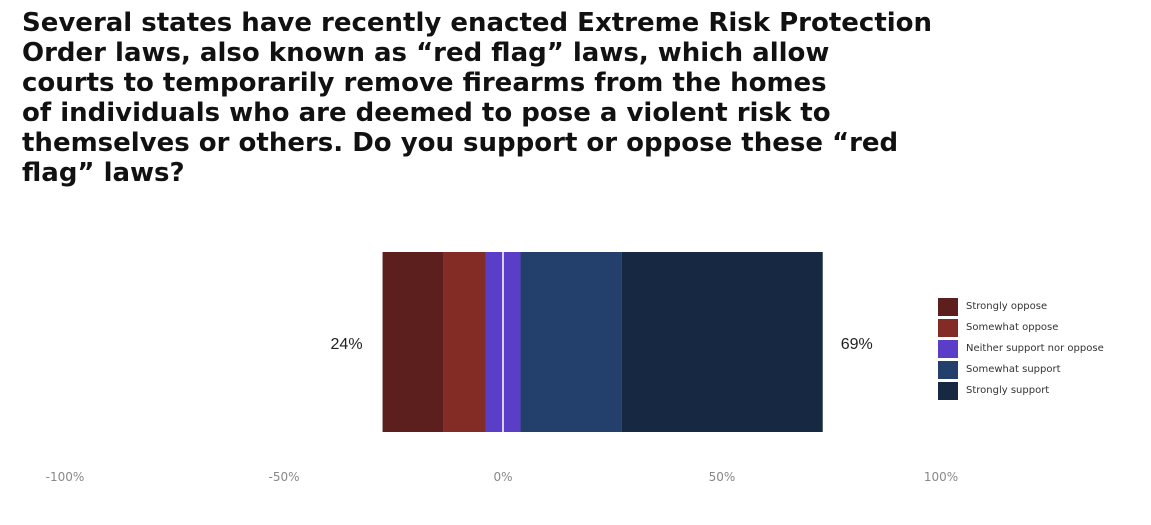 The height and width of the screenshot is (525, 1151). What do you see at coordinates (1008, 390) in the screenshot?
I see `legend-label: Strongly support` at bounding box center [1008, 390].